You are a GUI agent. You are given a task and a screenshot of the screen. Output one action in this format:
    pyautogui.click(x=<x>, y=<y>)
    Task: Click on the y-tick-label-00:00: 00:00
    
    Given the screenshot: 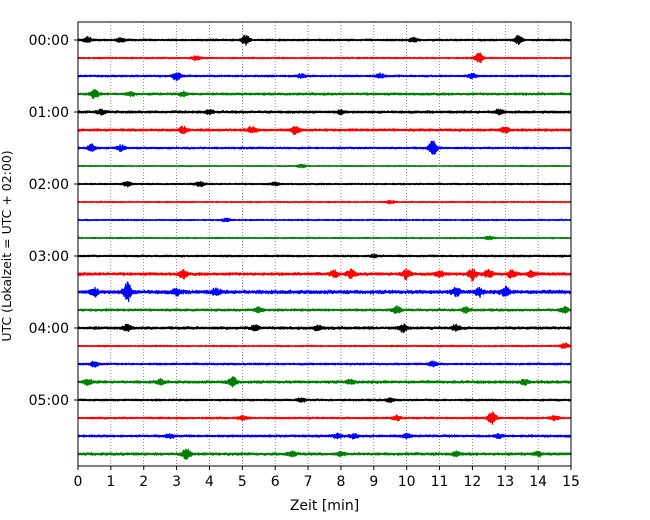 What is the action you would take?
    pyautogui.click(x=49, y=41)
    